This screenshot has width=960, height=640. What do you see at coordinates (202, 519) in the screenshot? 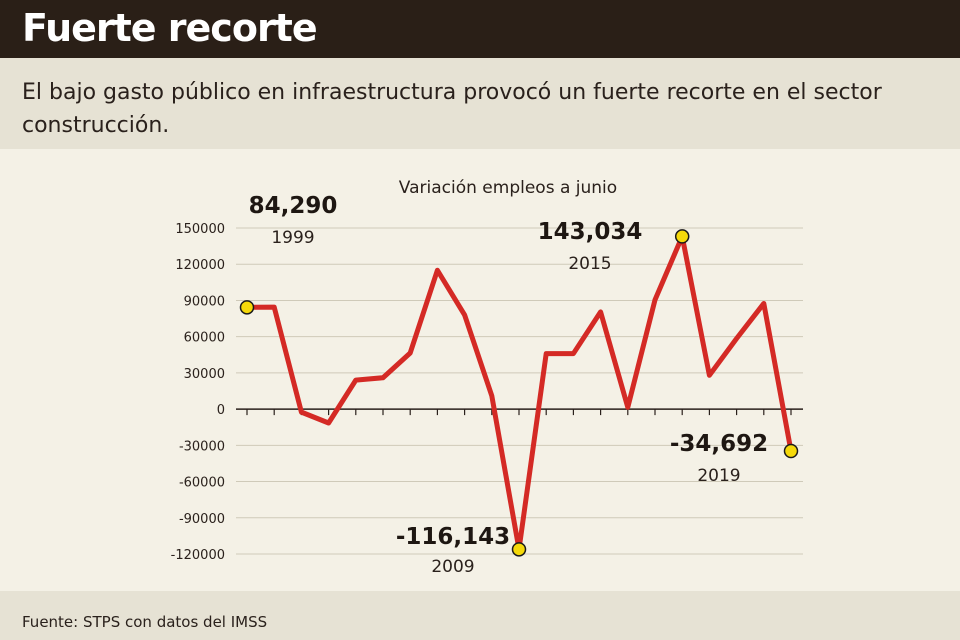
I see `y-tick-label: -90000` at bounding box center [202, 519].